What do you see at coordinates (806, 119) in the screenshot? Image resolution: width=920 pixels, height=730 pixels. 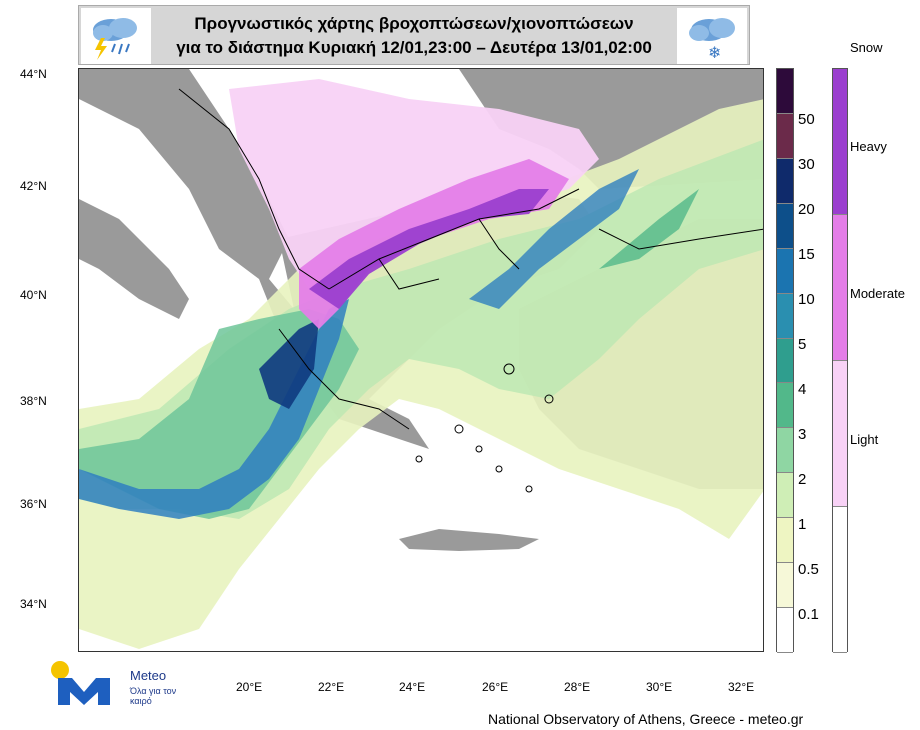 I see `rain-label-50: 50` at bounding box center [806, 119].